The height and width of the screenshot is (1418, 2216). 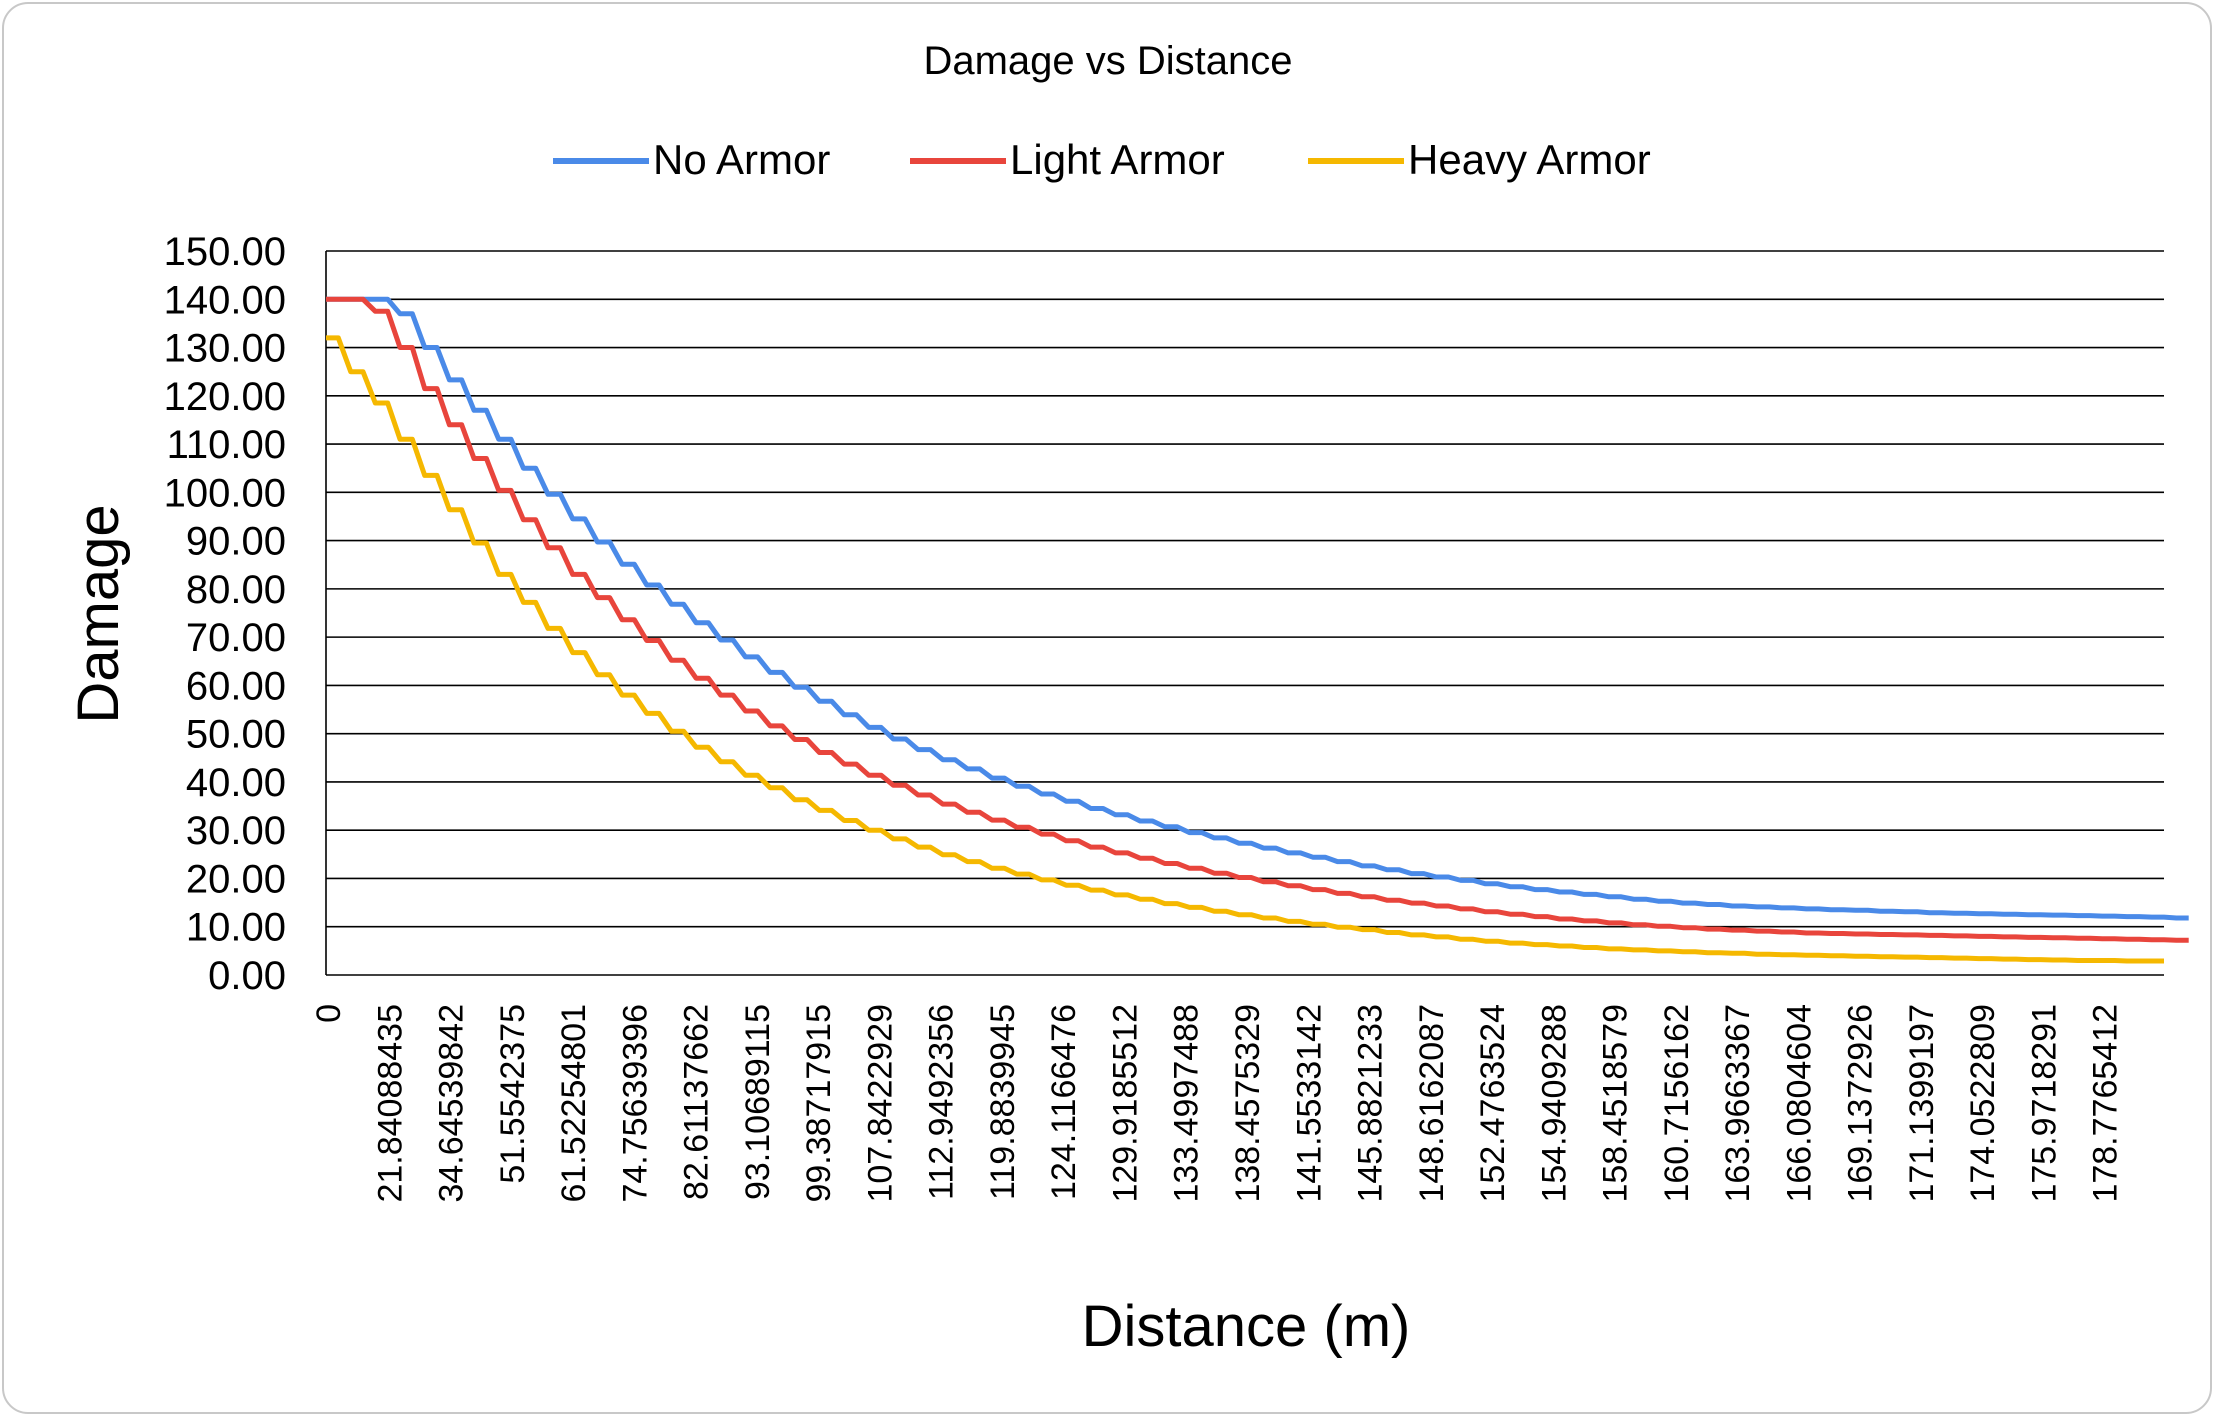 What do you see at coordinates (1371, 1103) in the screenshot?
I see `x-tick-label: 145.8821233` at bounding box center [1371, 1103].